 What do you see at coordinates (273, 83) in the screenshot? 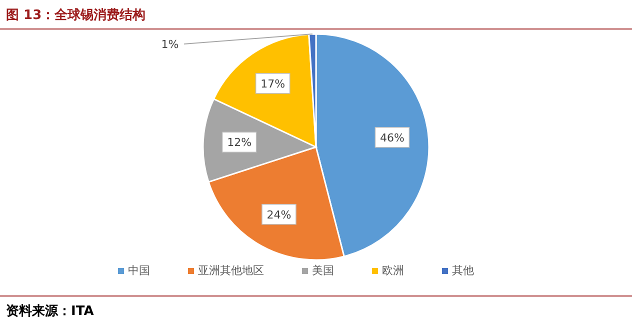
I see `data-label: 17%` at bounding box center [273, 83].